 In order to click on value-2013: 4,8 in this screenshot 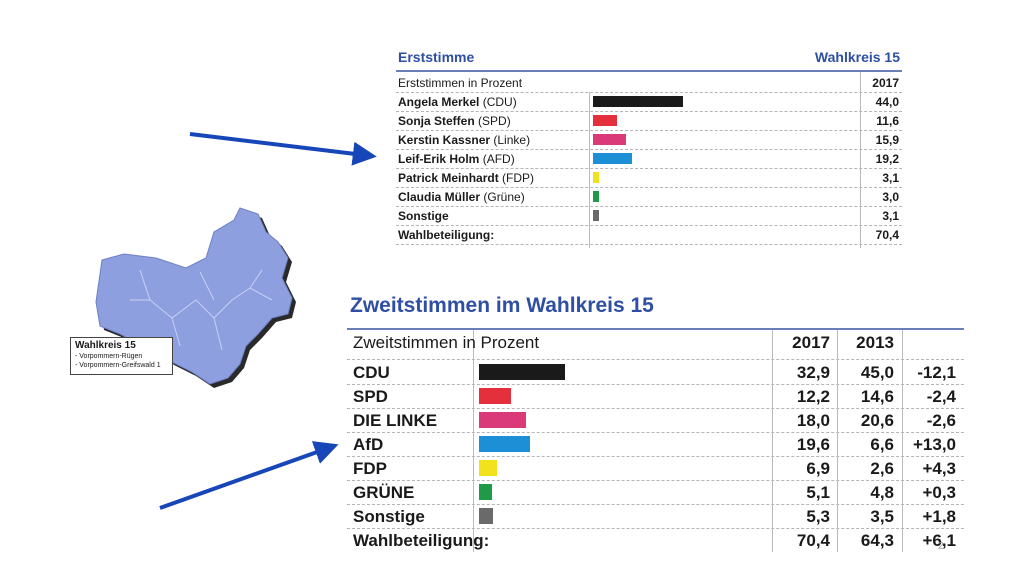, I will do `click(882, 492)`.